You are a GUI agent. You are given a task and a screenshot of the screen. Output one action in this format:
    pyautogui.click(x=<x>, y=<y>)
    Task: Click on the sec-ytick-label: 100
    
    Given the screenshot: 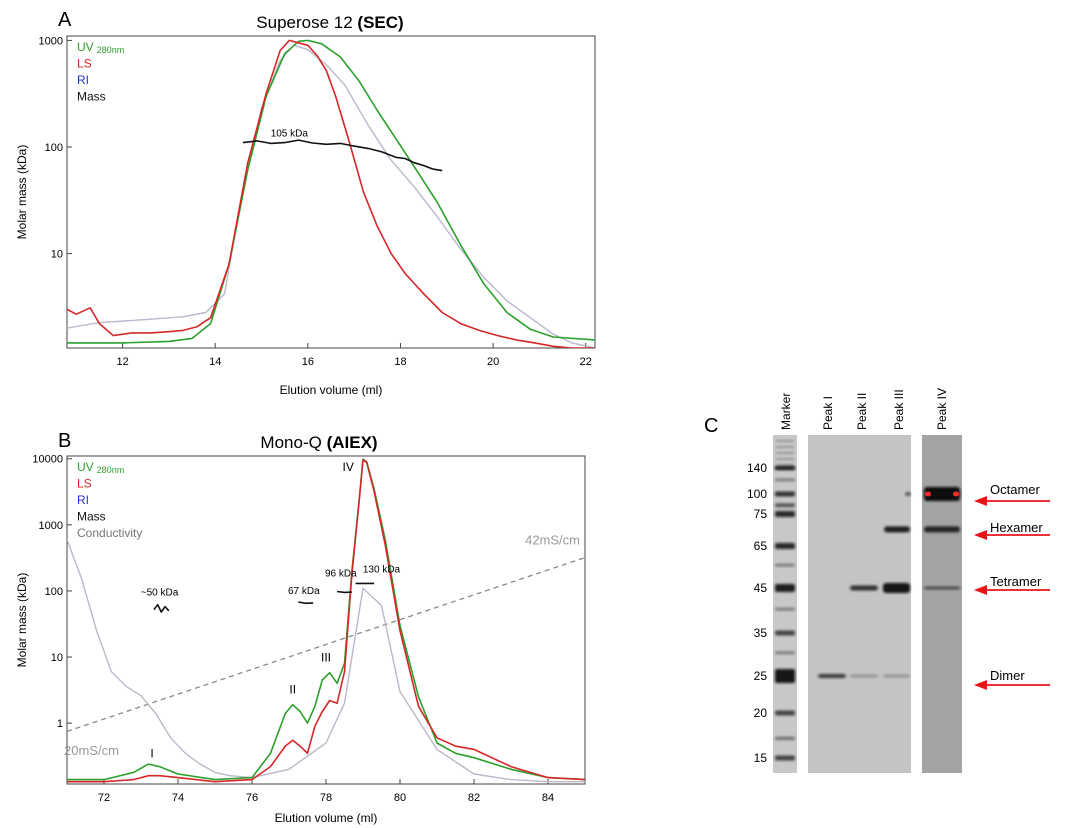 What is the action you would take?
    pyautogui.click(x=54, y=148)
    